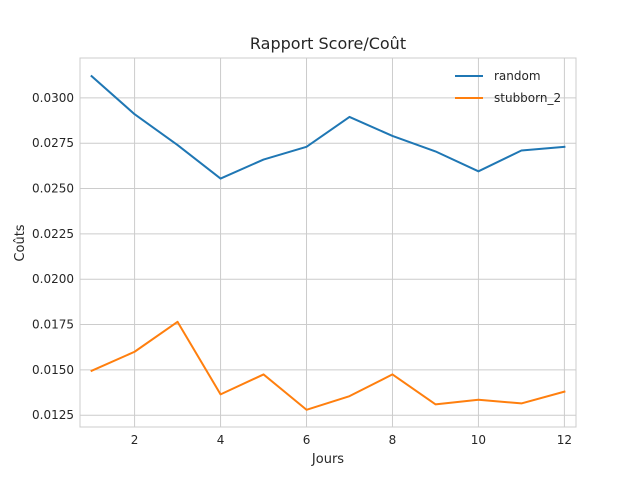 This screenshot has width=640, height=480. What do you see at coordinates (53, 98) in the screenshot?
I see `y-tick-label: 0.0300` at bounding box center [53, 98].